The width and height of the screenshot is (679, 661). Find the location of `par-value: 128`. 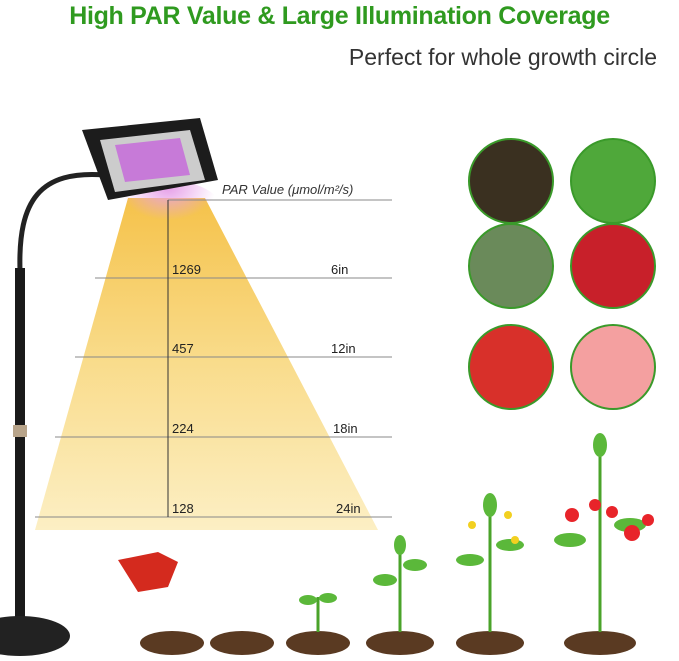

par-value: 128 is located at coordinates (183, 508).